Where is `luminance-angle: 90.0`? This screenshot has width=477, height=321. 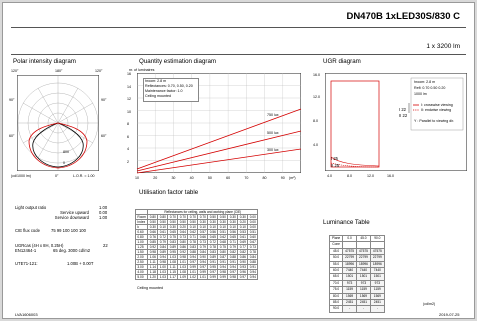
luminance-angle: 90.0 is located at coordinates (336, 309).